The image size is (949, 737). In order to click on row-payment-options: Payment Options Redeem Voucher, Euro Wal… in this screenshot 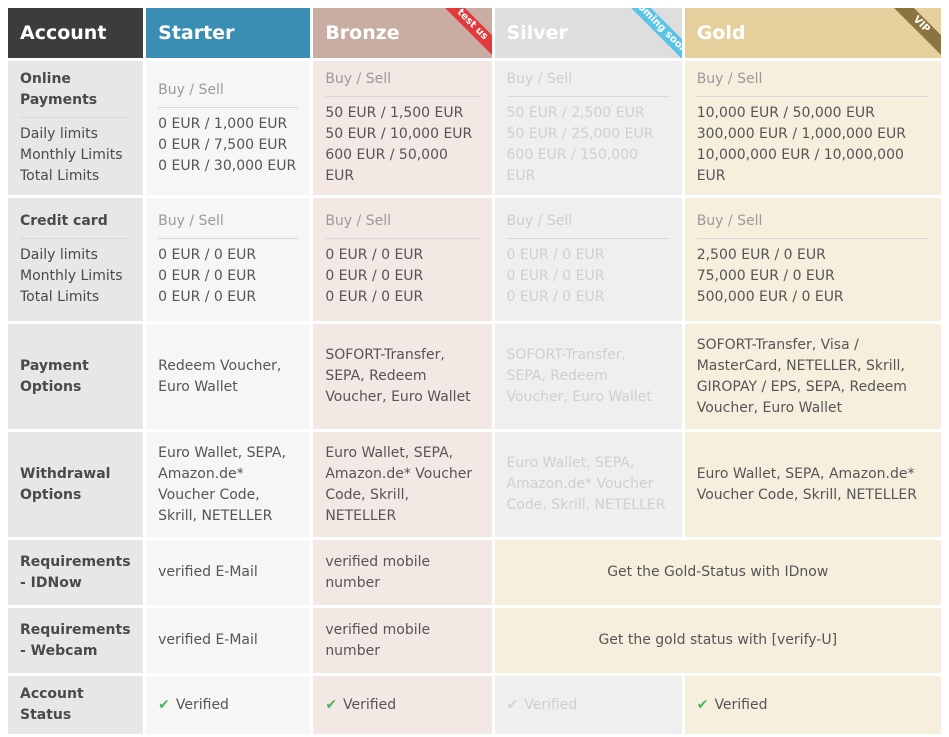, I will do `click(474, 376)`.